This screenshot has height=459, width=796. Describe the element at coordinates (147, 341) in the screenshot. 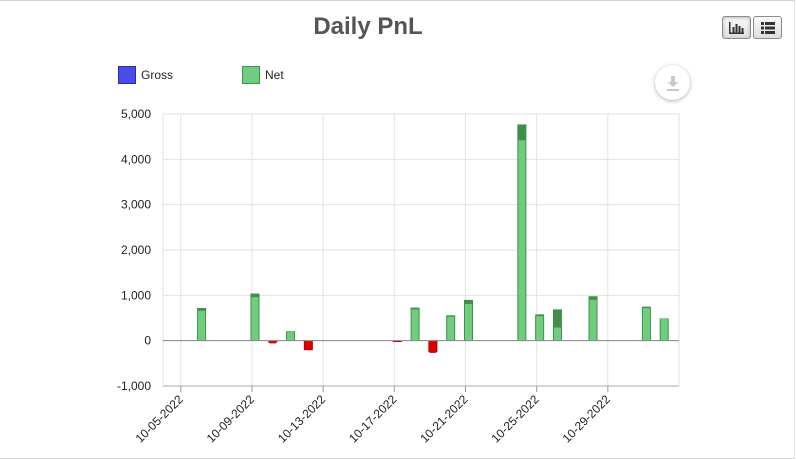

I see `y-tick-label: 0` at that location.